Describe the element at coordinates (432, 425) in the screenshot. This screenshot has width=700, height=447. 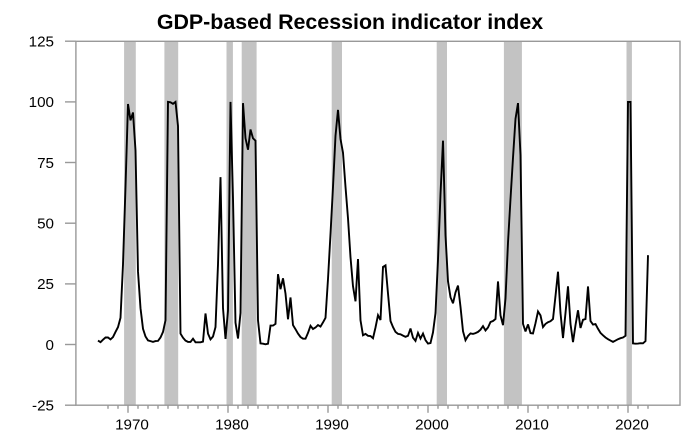
I see `svg-text: 2000` at that location.